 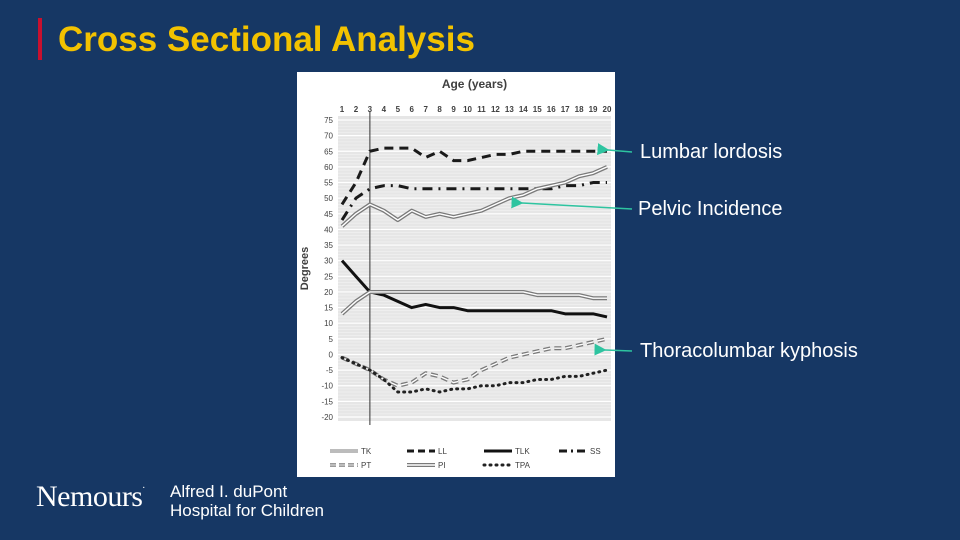 I want to click on logo-line-1: Alfred I. duPont, so click(x=229, y=491).